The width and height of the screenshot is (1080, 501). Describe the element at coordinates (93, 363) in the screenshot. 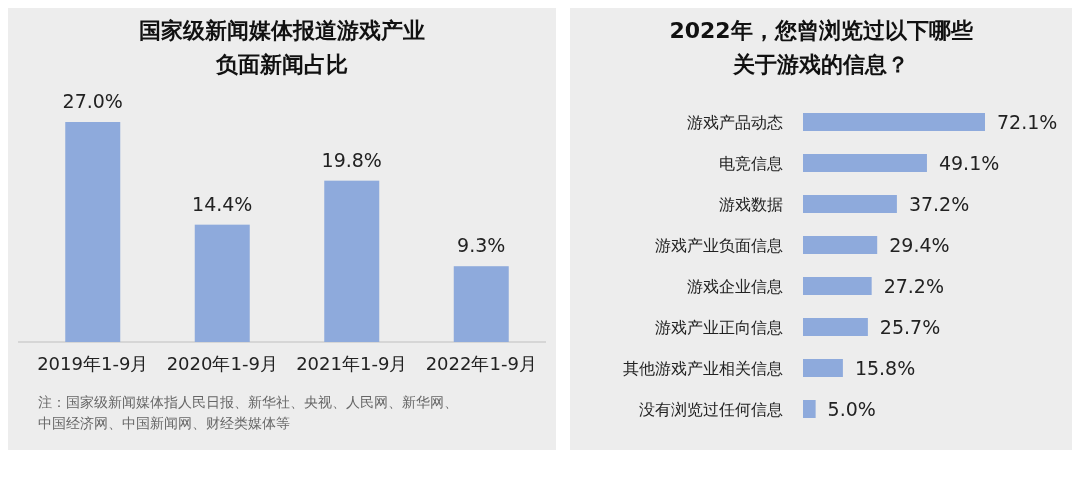

I see `x-tick-label: 2019年1-9月` at that location.